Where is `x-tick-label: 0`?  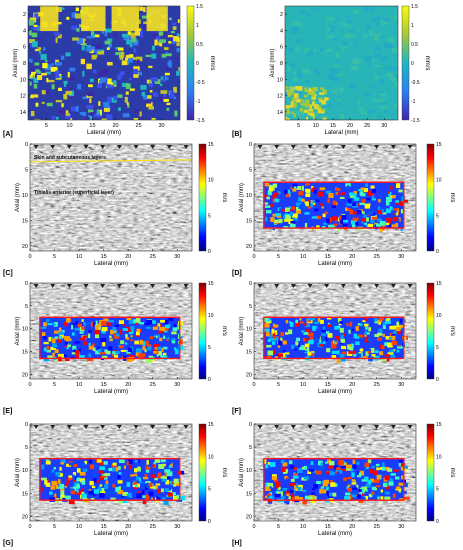 x-tick-label: 0 is located at coordinates (253, 257).